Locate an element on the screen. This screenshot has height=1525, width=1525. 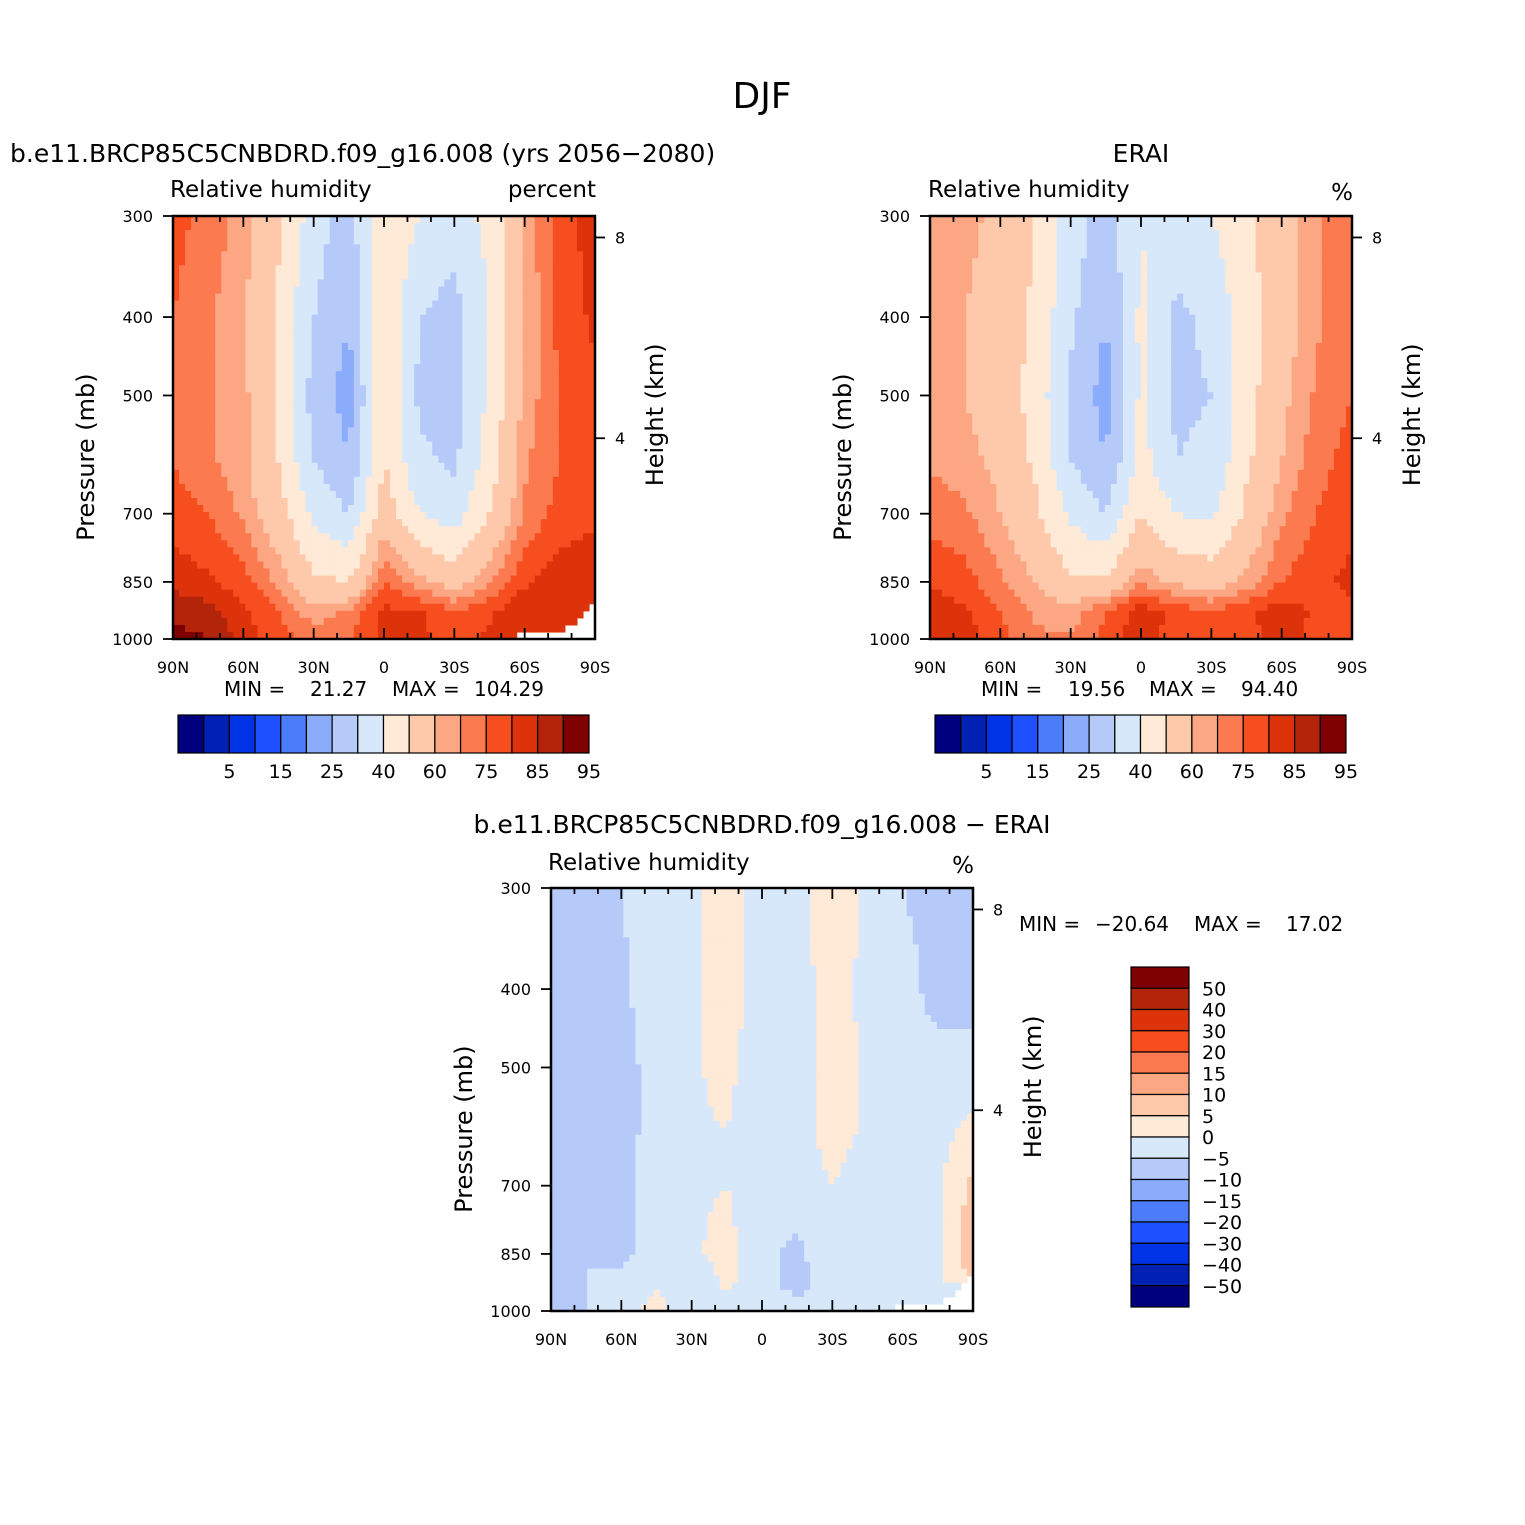
obs-variable-label: Relative humidity is located at coordinates (1029, 190).